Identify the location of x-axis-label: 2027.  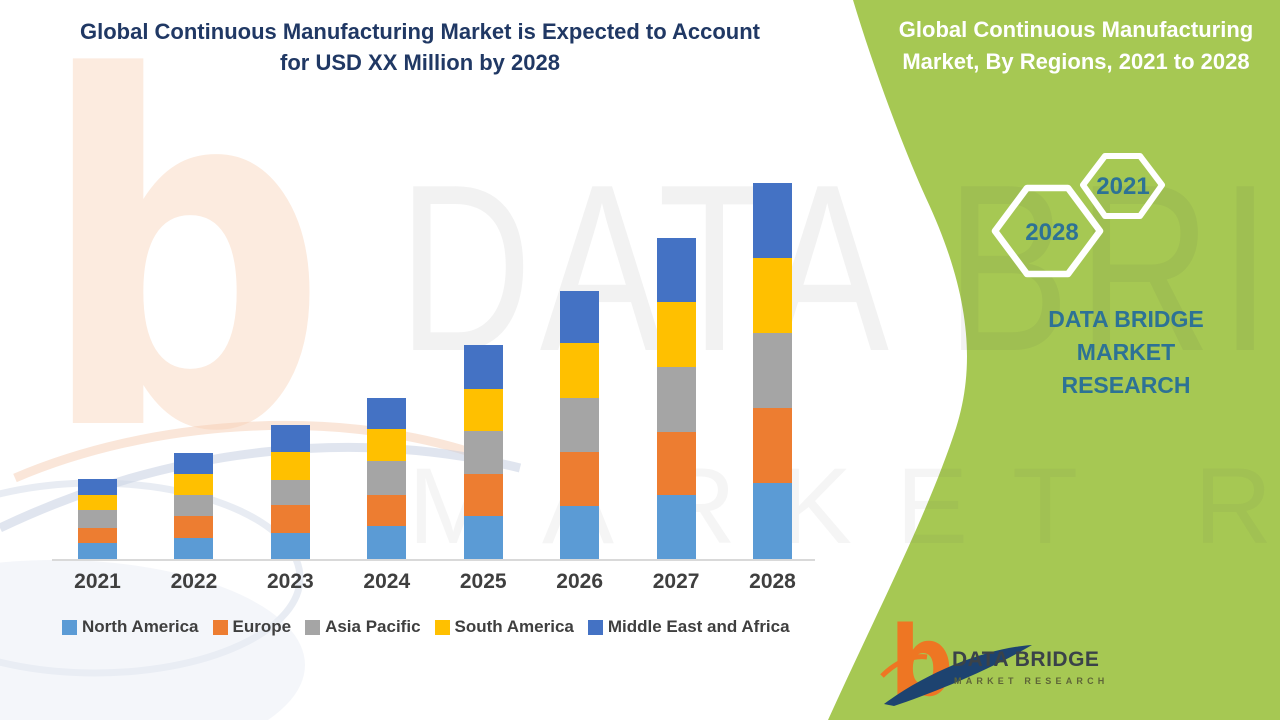
(676, 581).